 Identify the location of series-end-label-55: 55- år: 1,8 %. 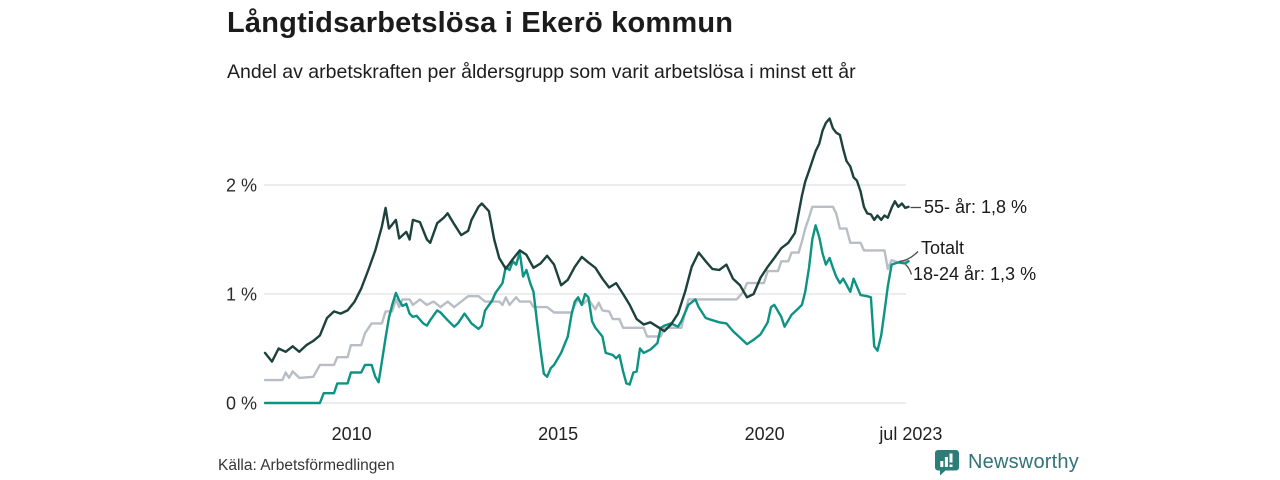
(976, 207).